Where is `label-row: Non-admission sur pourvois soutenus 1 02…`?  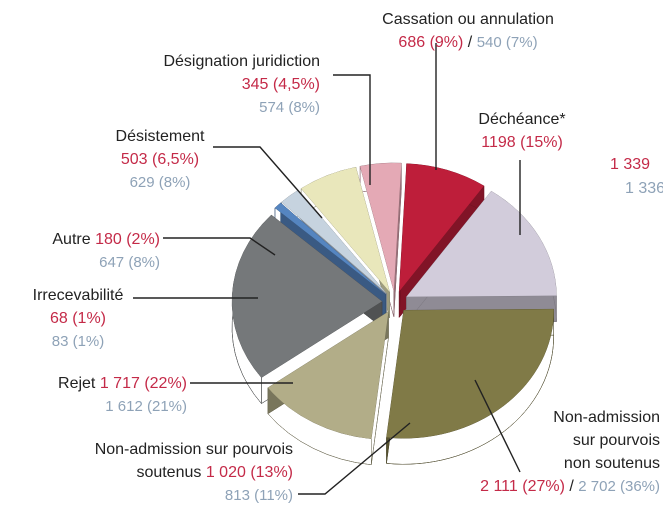
label-row: Non-admission sur pourvois soutenus 1 02… is located at coordinates (177, 461).